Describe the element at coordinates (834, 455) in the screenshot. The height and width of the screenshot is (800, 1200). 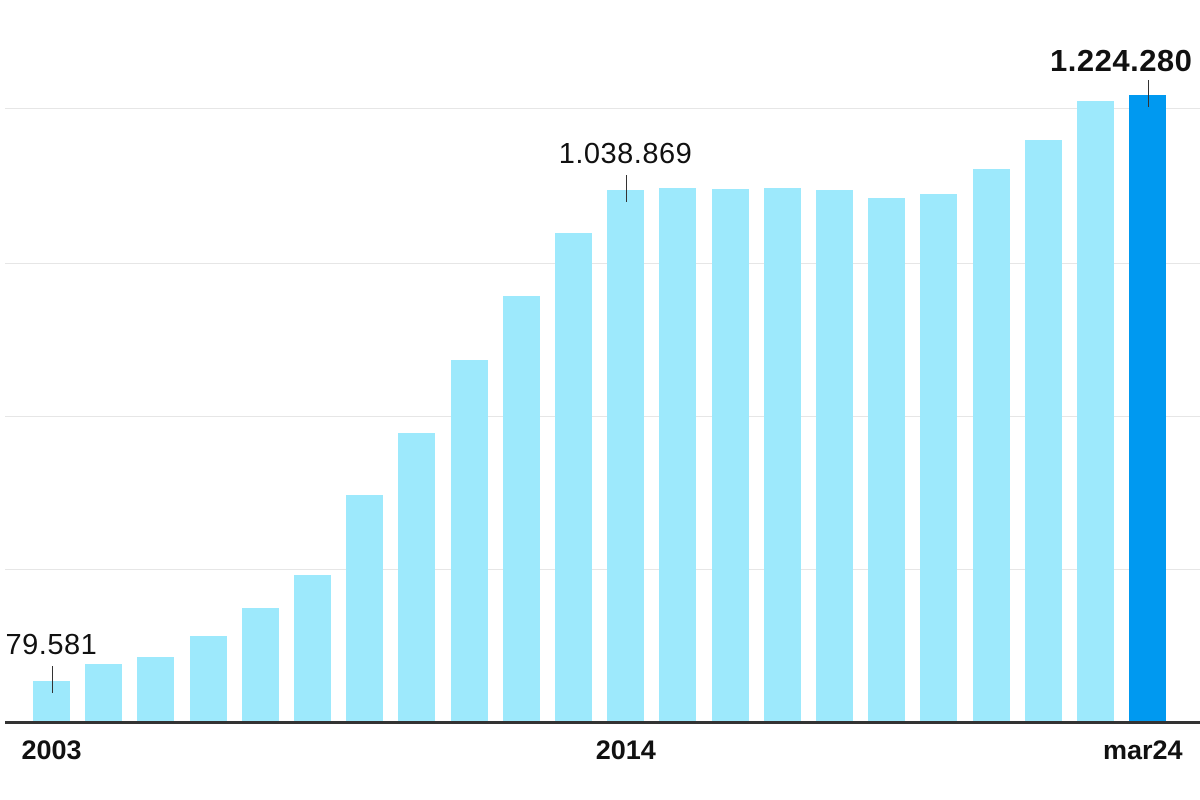
I see `bar-2018` at that location.